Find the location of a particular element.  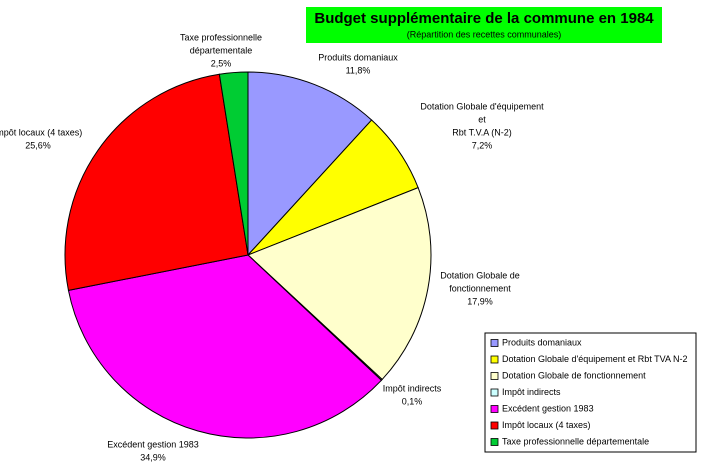

legend-label: Impôt indirects is located at coordinates (531, 392).